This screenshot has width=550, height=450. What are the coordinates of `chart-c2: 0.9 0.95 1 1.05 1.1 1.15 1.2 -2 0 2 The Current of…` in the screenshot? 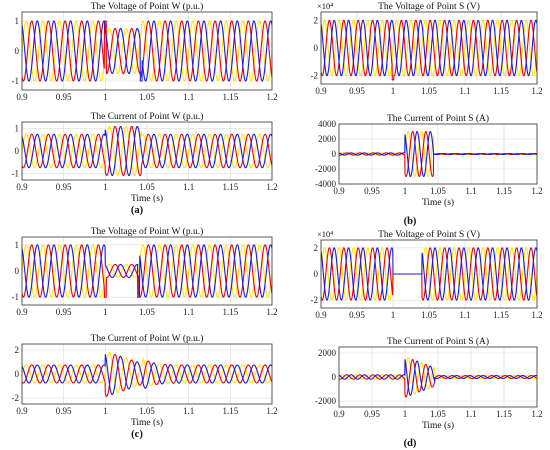 It's located at (145, 380).